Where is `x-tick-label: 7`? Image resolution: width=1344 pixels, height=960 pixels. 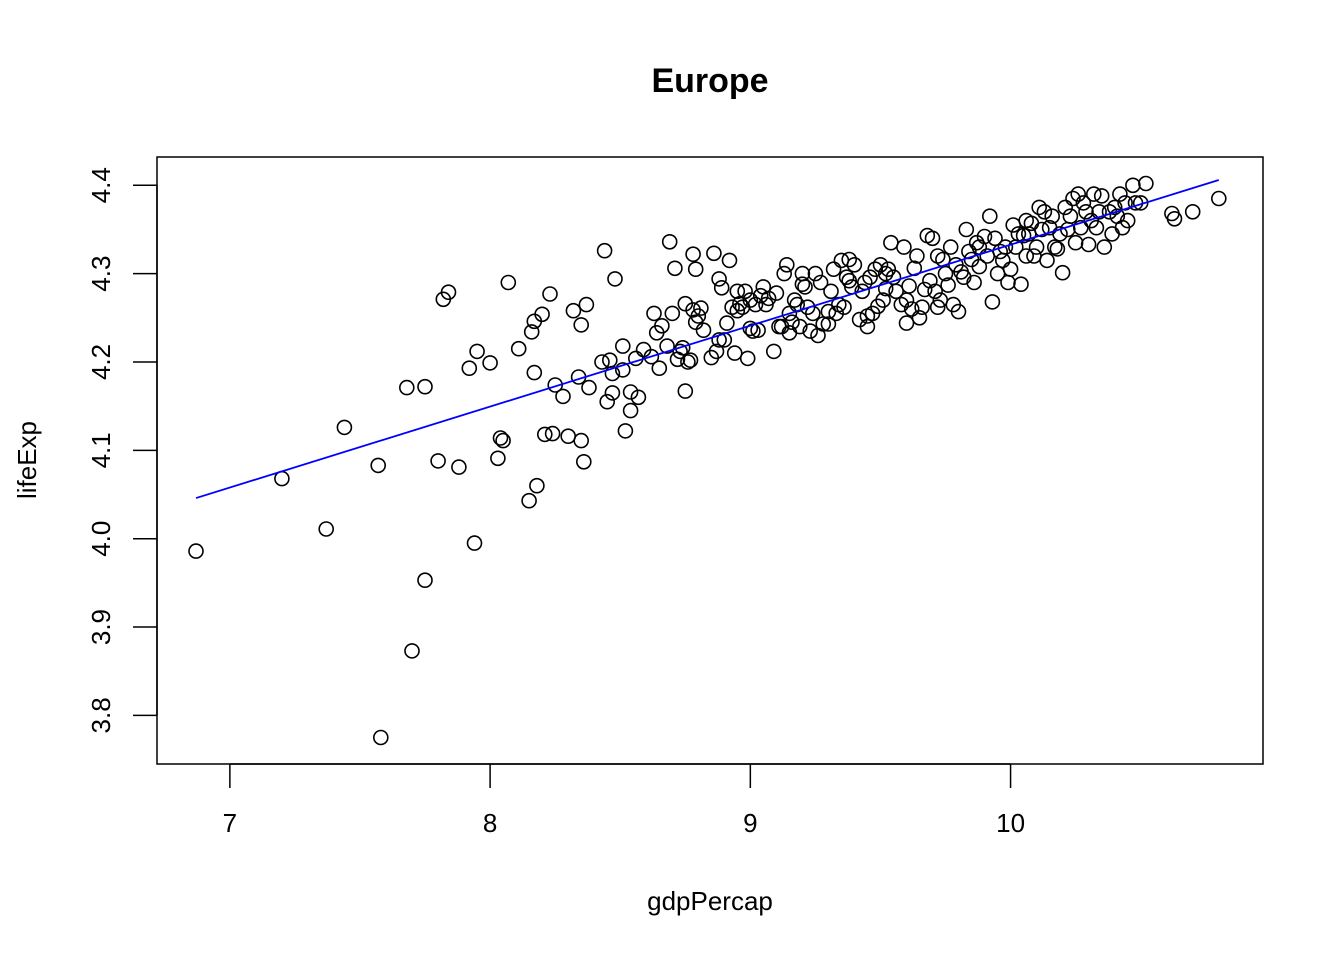
x-tick-label: 7 is located at coordinates (230, 823).